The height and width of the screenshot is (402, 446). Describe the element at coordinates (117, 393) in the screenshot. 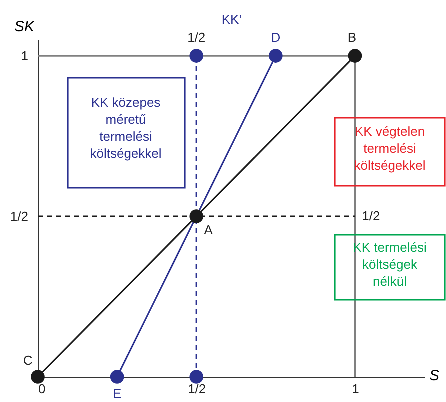

I see `annotation: E` at that location.